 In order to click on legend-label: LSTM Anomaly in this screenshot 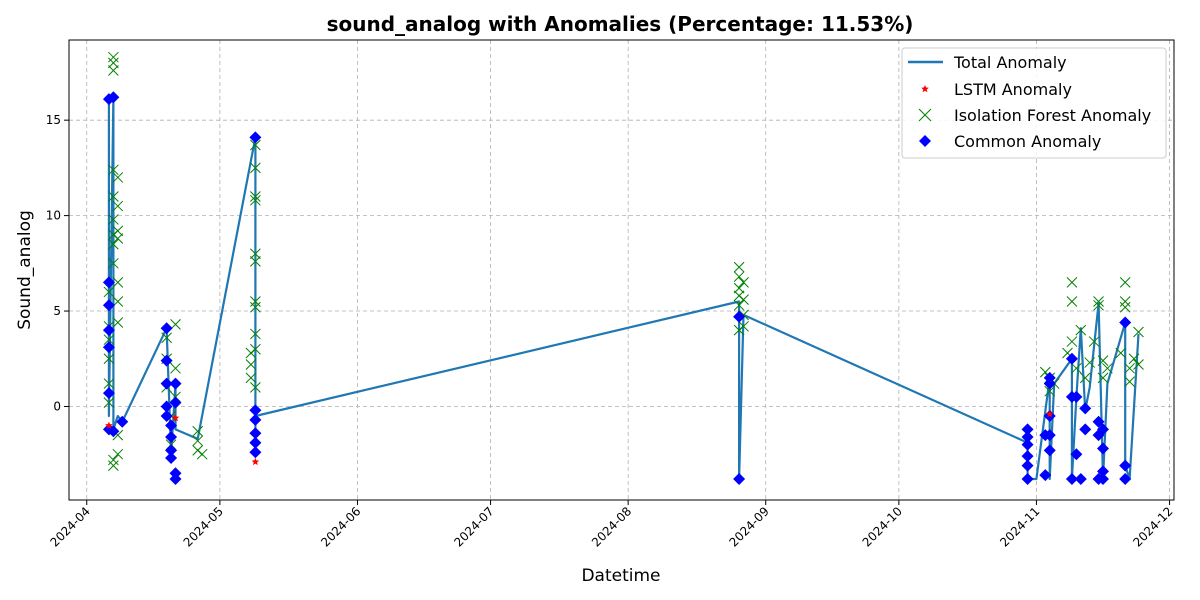, I will do `click(1013, 89)`.